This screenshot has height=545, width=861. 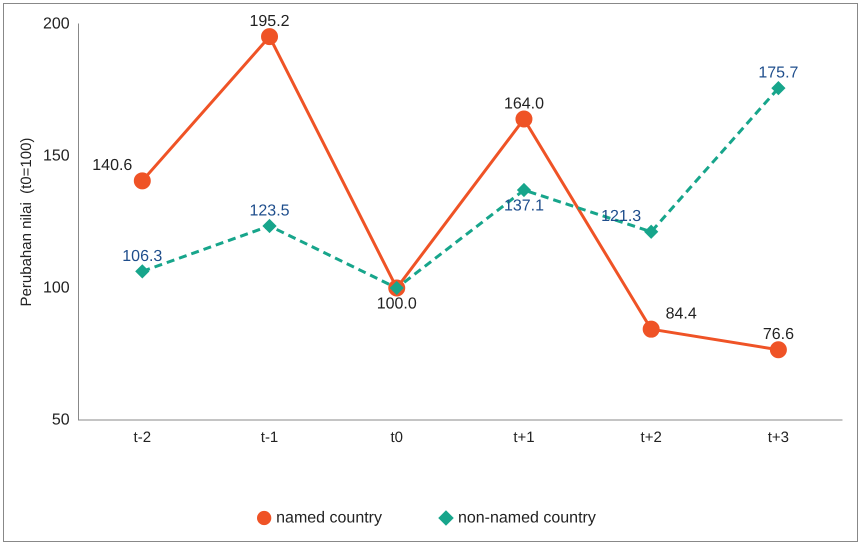 What do you see at coordinates (27, 222) in the screenshot?
I see `y-axis-title: Perubahan nilai (t0=100)` at bounding box center [27, 222].